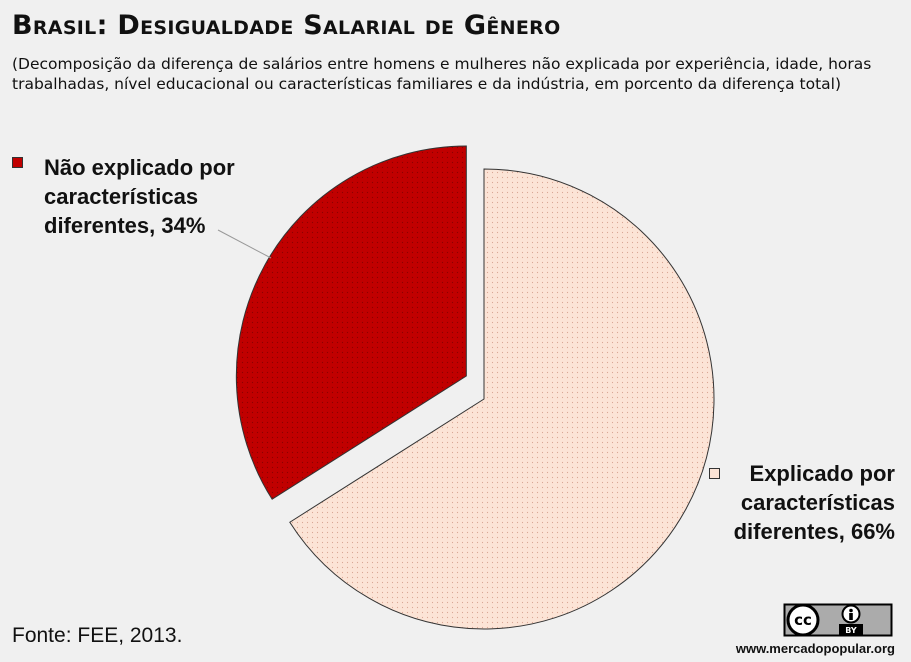 This screenshot has height=662, width=911. What do you see at coordinates (286, 25) in the screenshot?
I see `chart-title: Brasil: Desigualdade Salarial de Gênero` at bounding box center [286, 25].